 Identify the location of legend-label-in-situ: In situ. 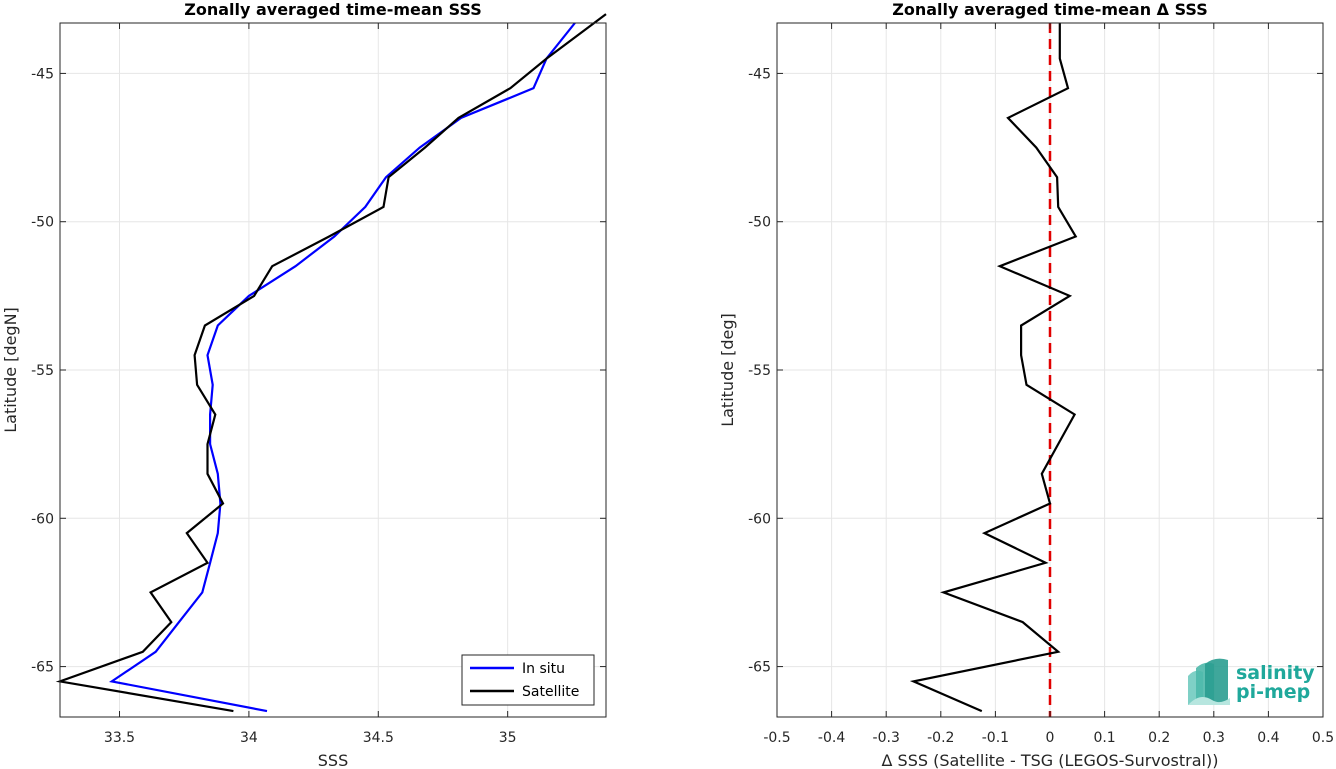
(543, 669).